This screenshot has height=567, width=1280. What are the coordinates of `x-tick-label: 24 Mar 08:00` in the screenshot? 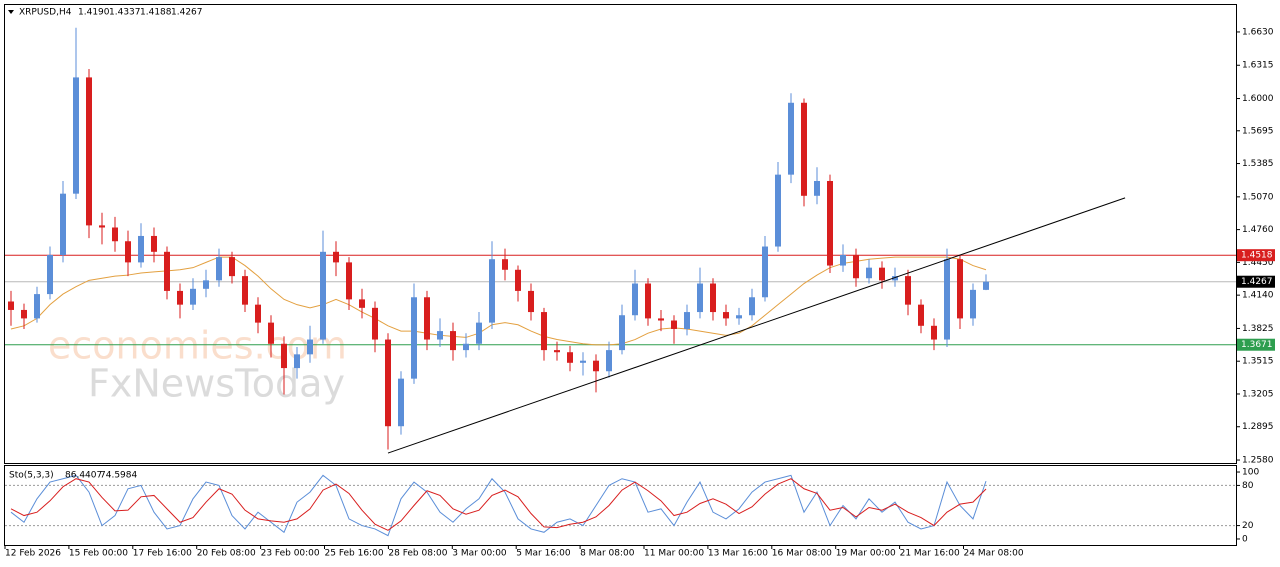 It's located at (994, 554).